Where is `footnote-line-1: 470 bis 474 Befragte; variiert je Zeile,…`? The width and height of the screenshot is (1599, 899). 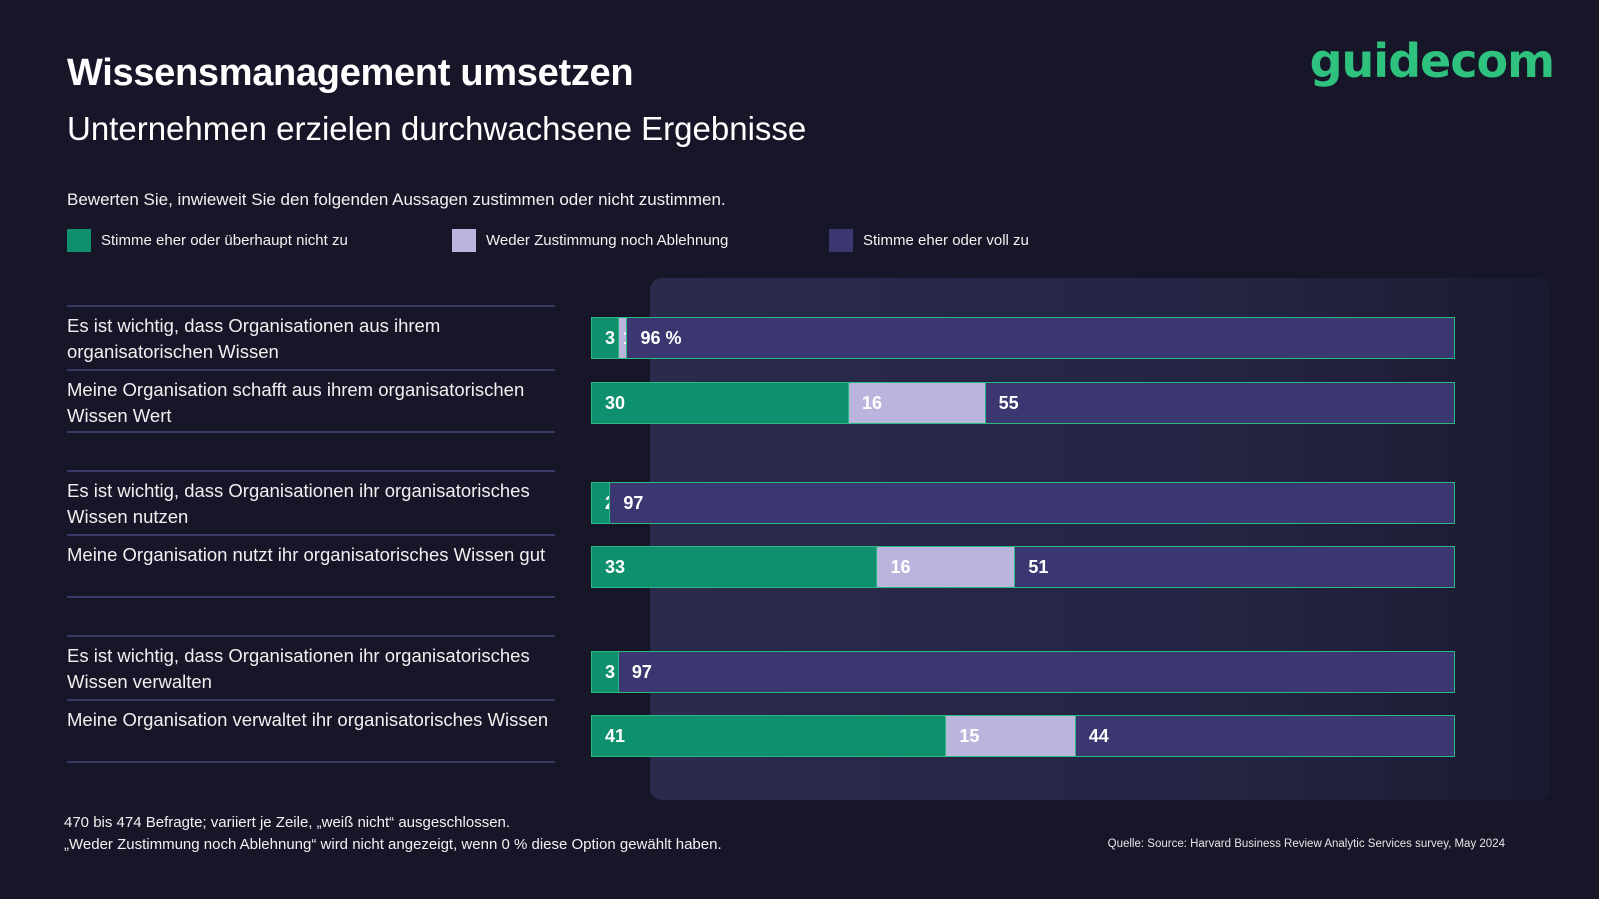 footnote-line-1: 470 bis 474 Befragte; variiert je Zeile,… is located at coordinates (287, 822).